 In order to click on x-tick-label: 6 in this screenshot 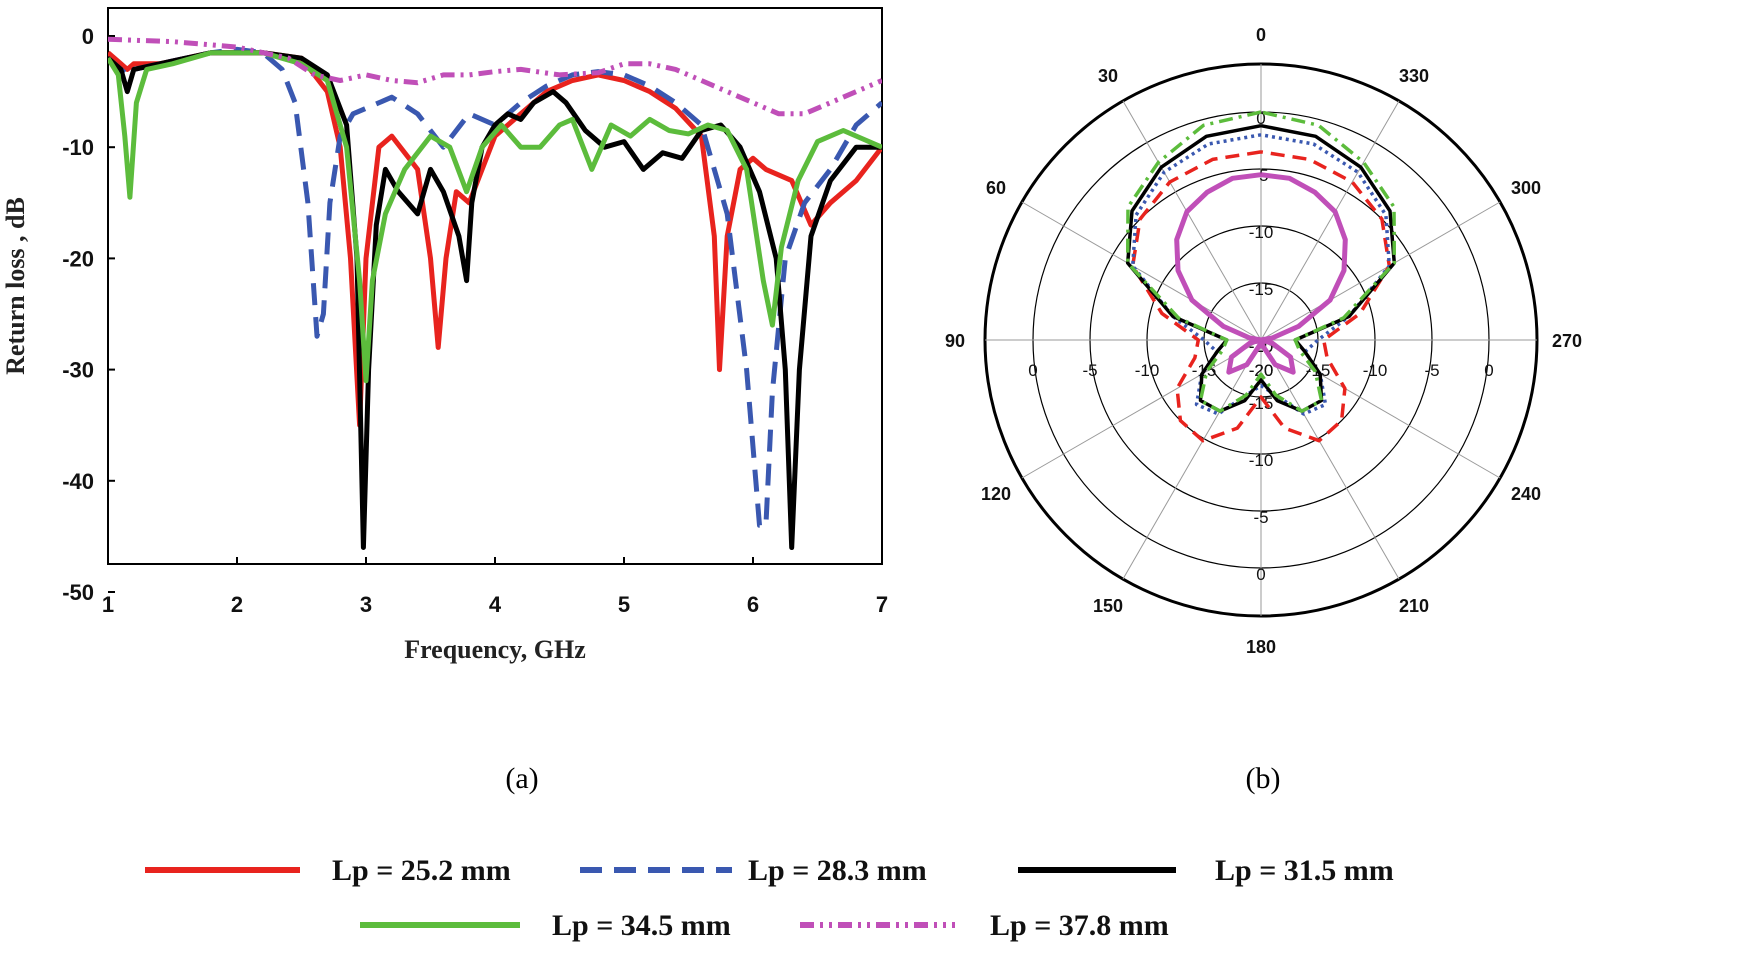, I will do `click(753, 604)`.